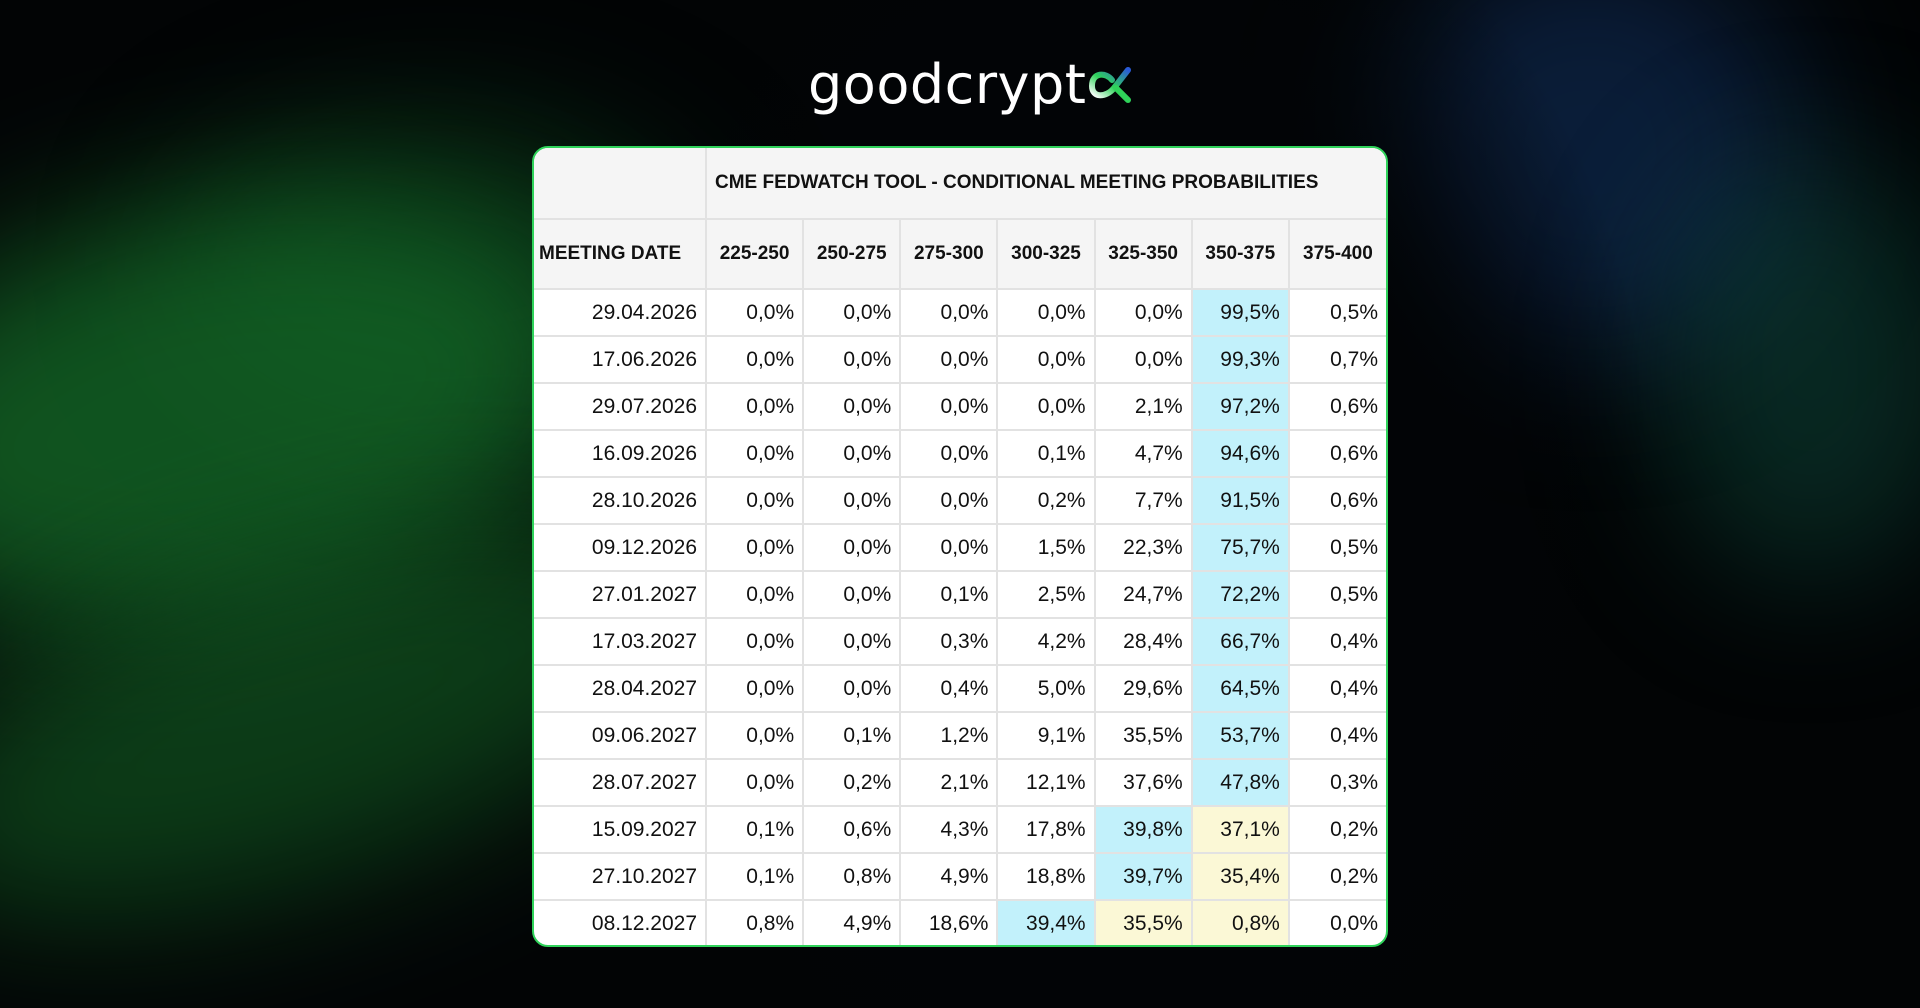  I want to click on table-row: 29.07.2026 0,0% 0,0% 0,0% 0,0% 2,1% 97,2% 0,6%, so click(960, 406).